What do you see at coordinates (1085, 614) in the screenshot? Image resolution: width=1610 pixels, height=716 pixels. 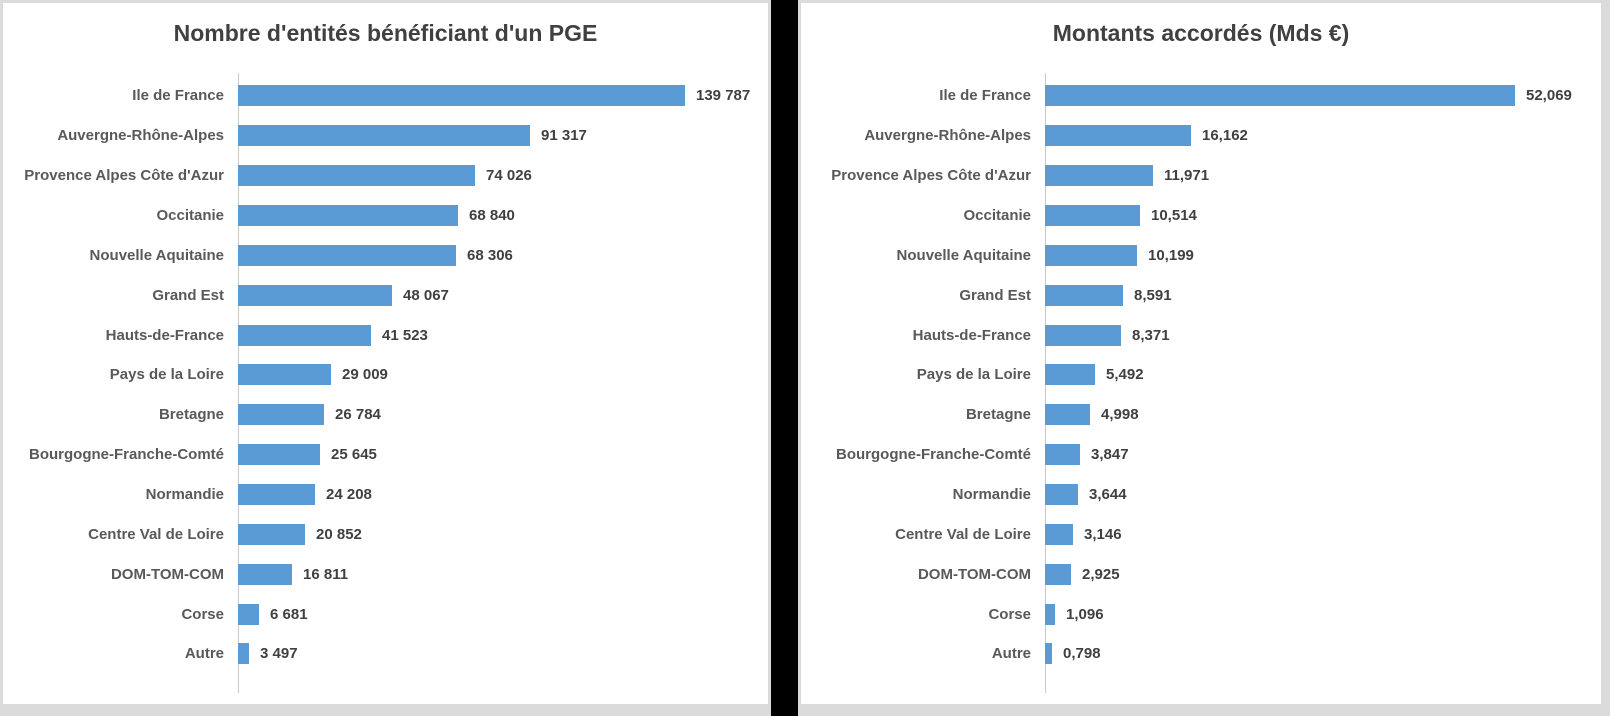 I see `value-label: 1,096` at bounding box center [1085, 614].